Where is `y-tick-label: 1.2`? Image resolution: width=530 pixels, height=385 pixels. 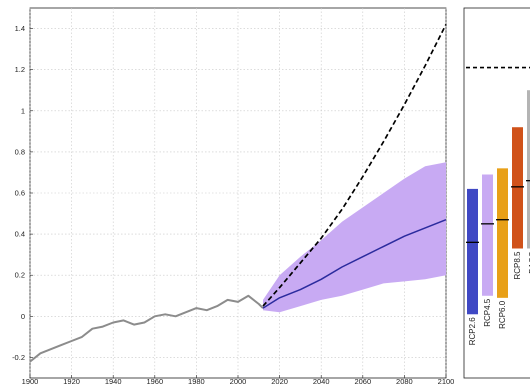 y-tick-label: 1.2 is located at coordinates (20, 69).